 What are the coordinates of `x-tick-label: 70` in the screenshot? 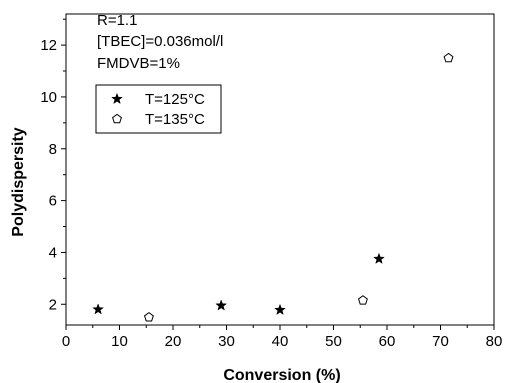 It's located at (440, 341).